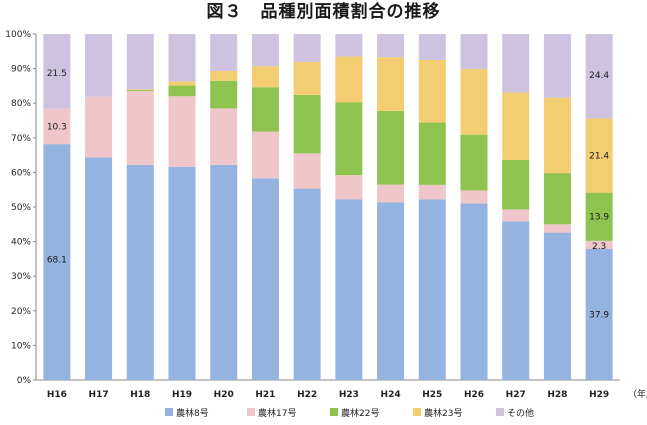 Image resolution: width=647 pixels, height=425 pixels. What do you see at coordinates (21, 346) in the screenshot?
I see `y-tick-label: 10%` at bounding box center [21, 346].